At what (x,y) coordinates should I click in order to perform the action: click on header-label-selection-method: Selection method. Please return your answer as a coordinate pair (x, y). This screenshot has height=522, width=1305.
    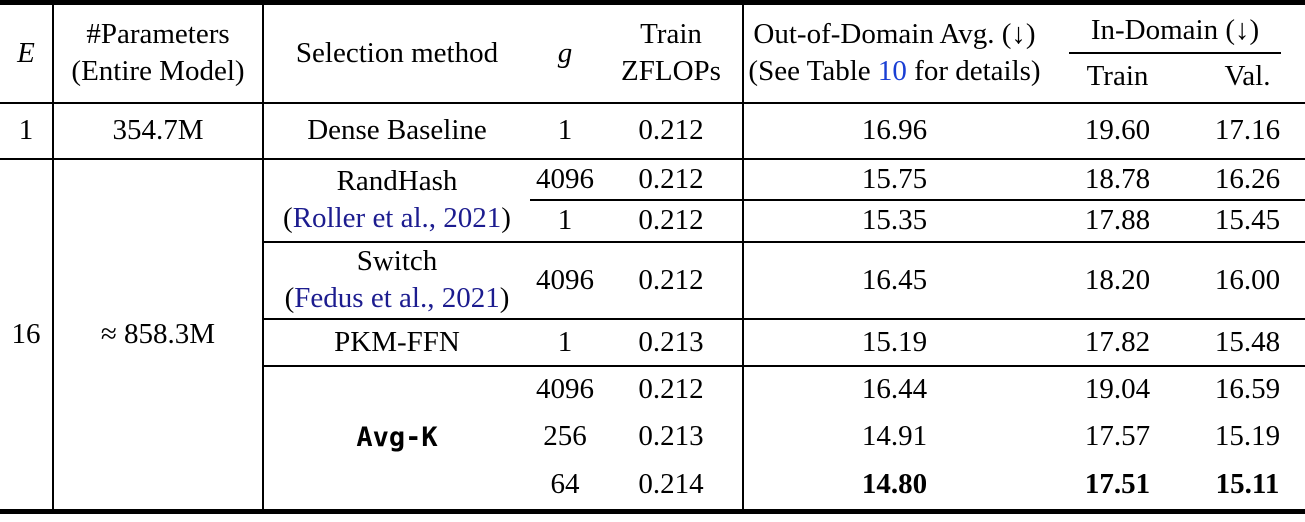
    Looking at the image, I should click on (397, 52).